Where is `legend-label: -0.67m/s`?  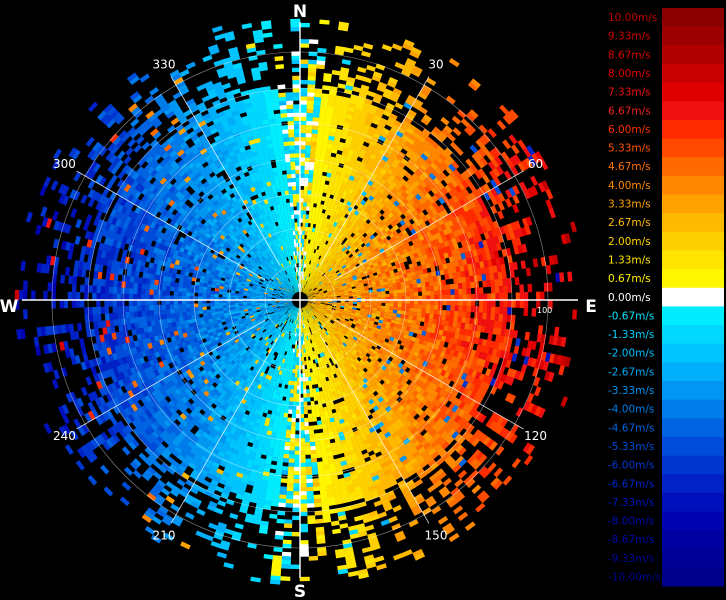 legend-label: -0.67m/s is located at coordinates (631, 316).